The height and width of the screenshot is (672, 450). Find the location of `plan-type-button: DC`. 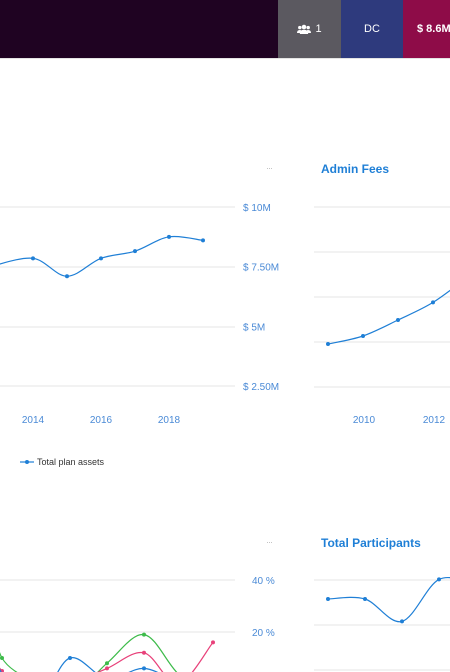

plan-type-button: DC is located at coordinates (372, 29).